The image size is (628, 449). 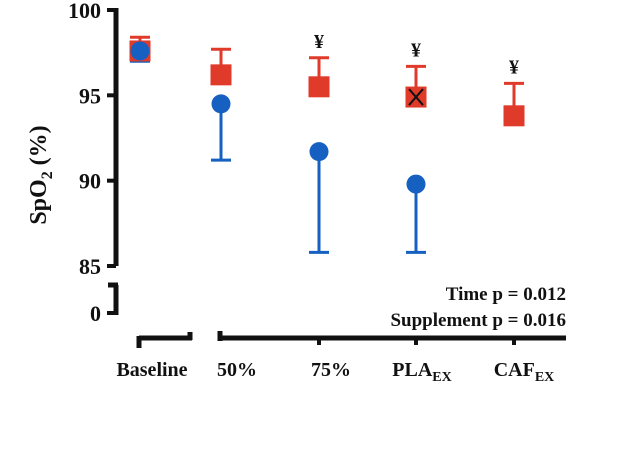 What do you see at coordinates (506, 294) in the screenshot?
I see `annotation-time: Time p = 0.012` at bounding box center [506, 294].